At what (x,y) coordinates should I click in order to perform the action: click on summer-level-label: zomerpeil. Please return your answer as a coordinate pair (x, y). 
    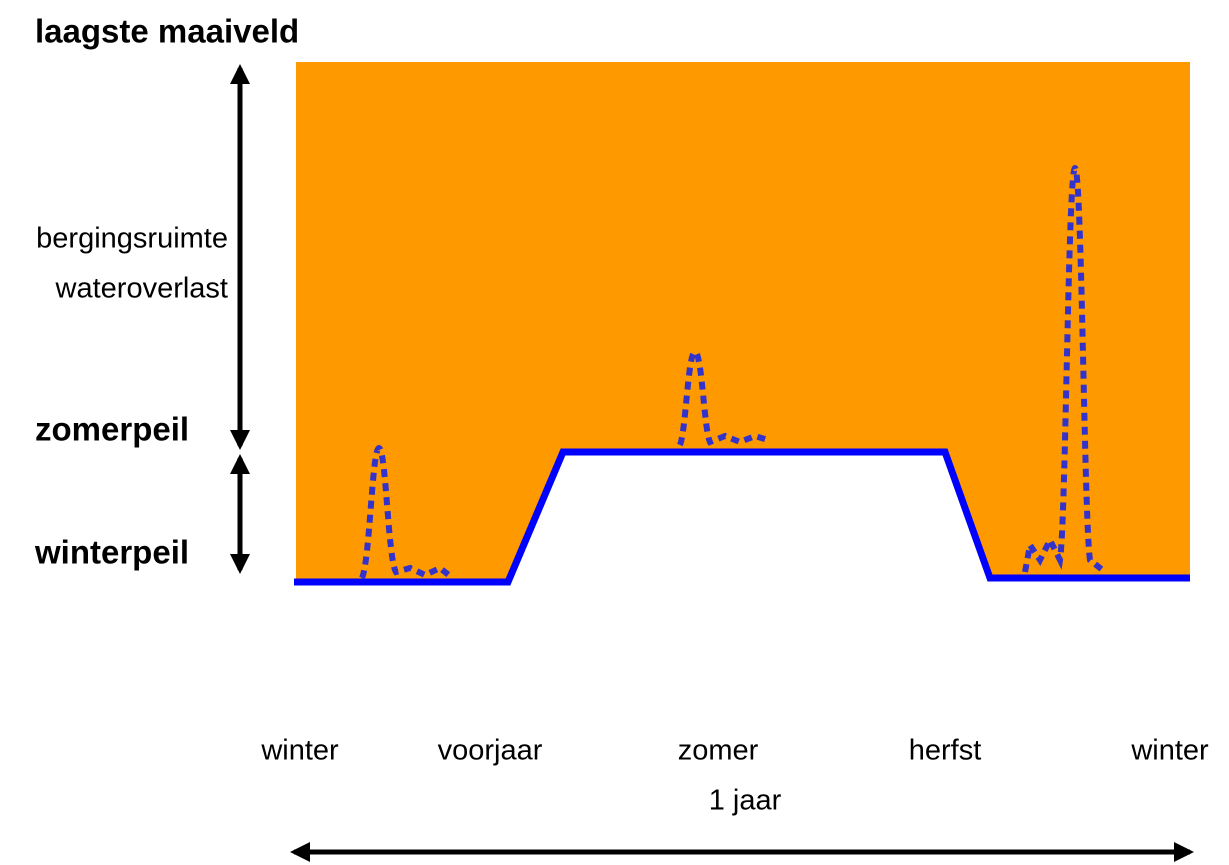
    Looking at the image, I should click on (112, 429).